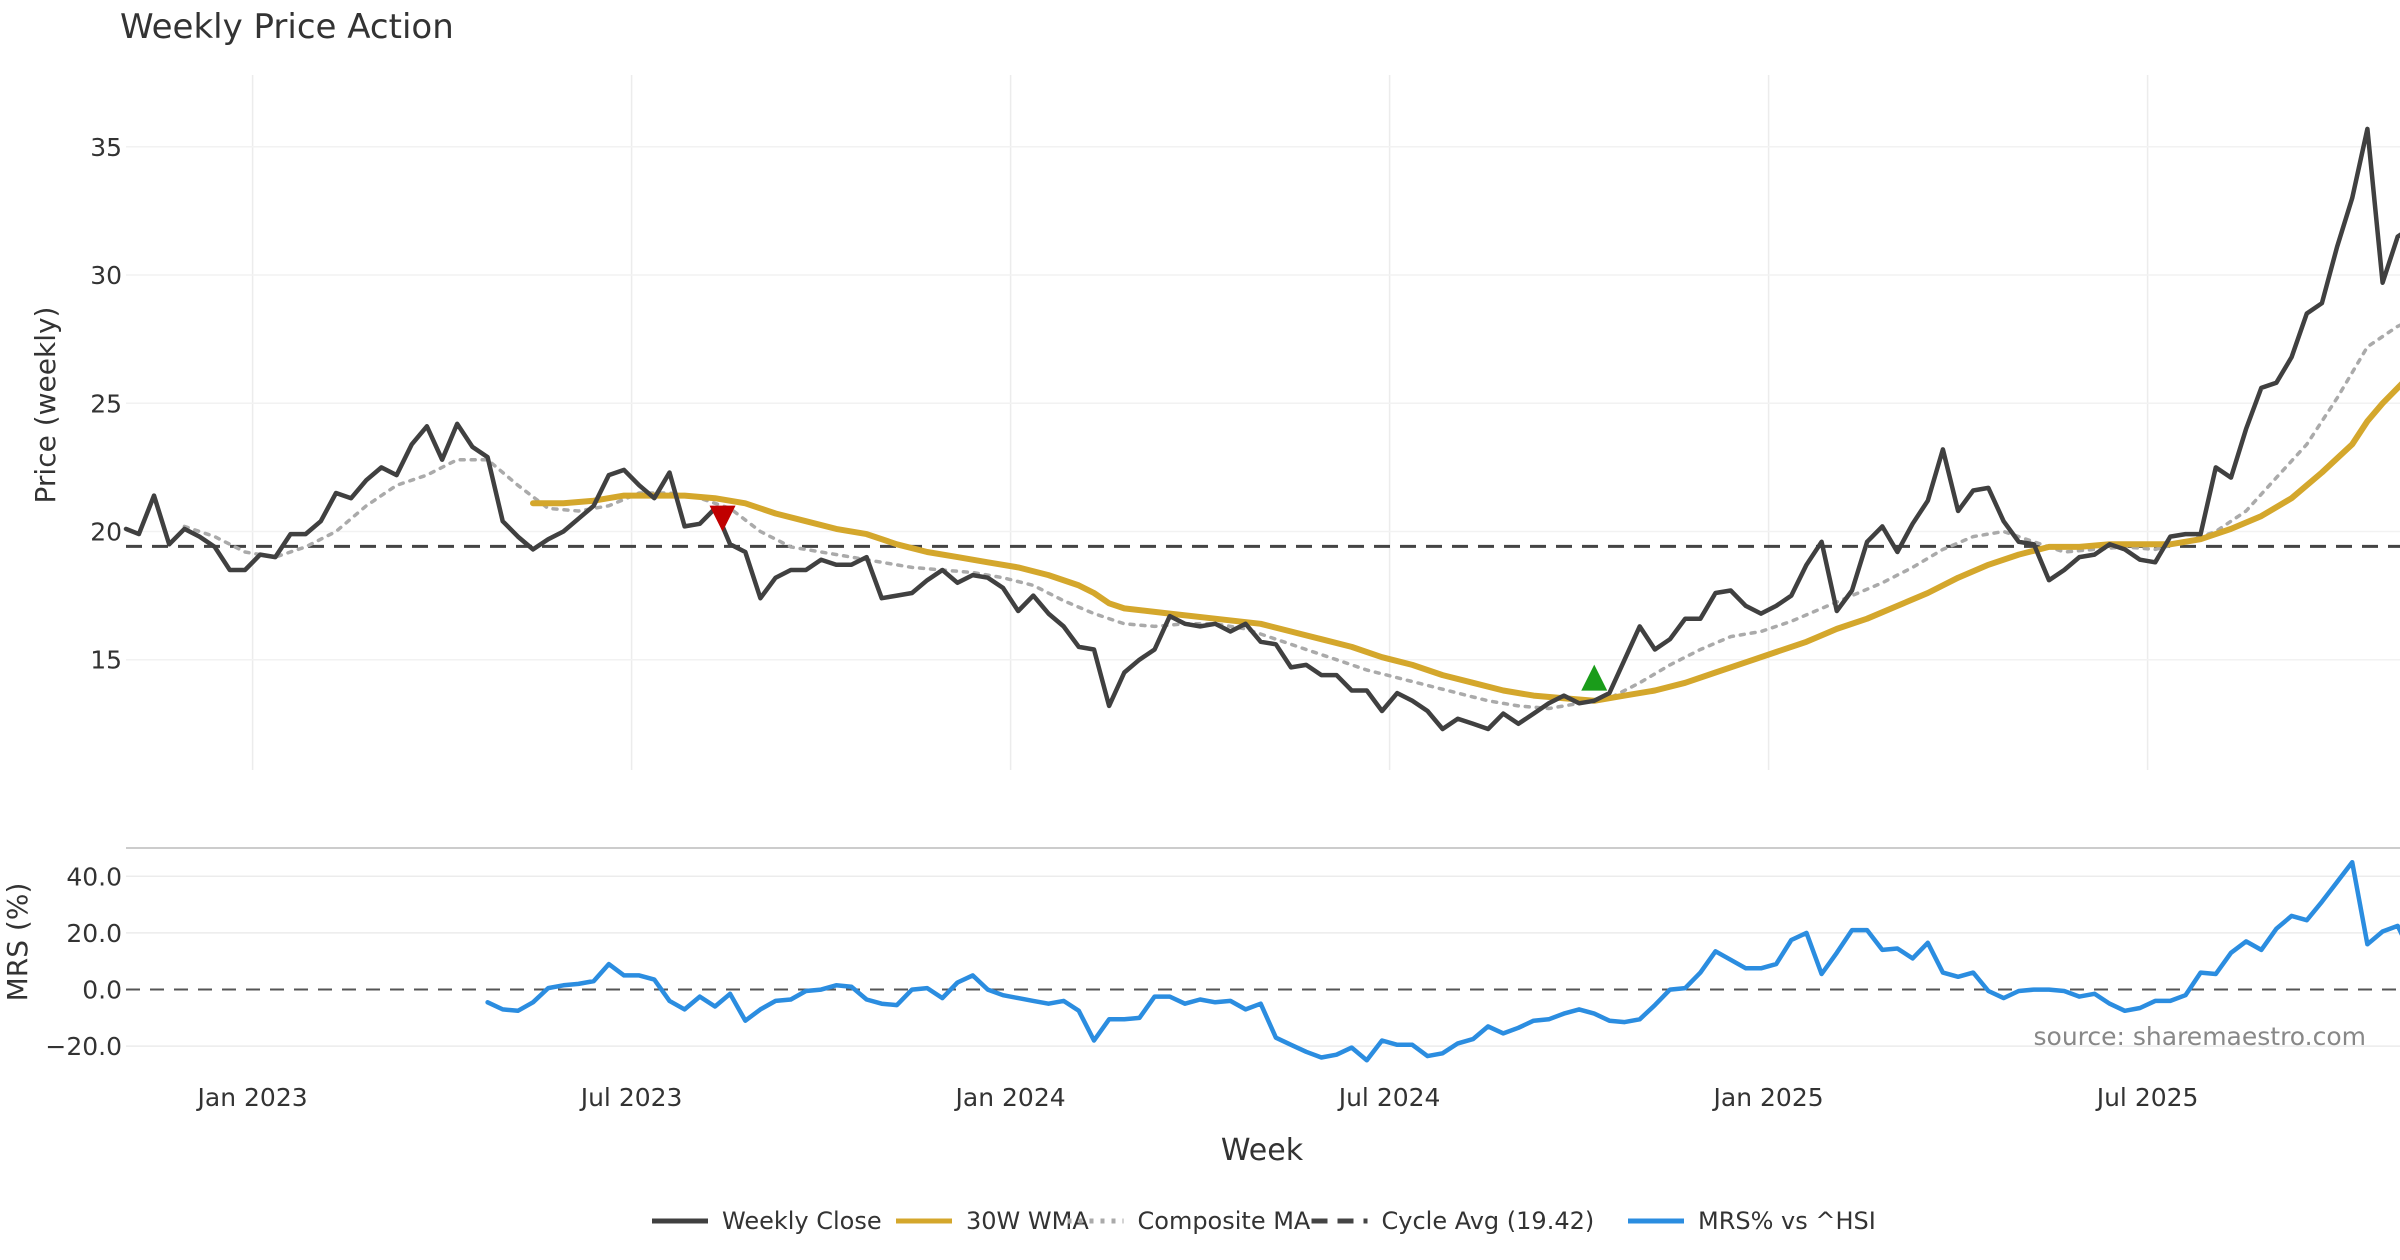 The image size is (2400, 1260). I want to click on price-y-ticks: 15 20 25 30 35, so click(106, 404).